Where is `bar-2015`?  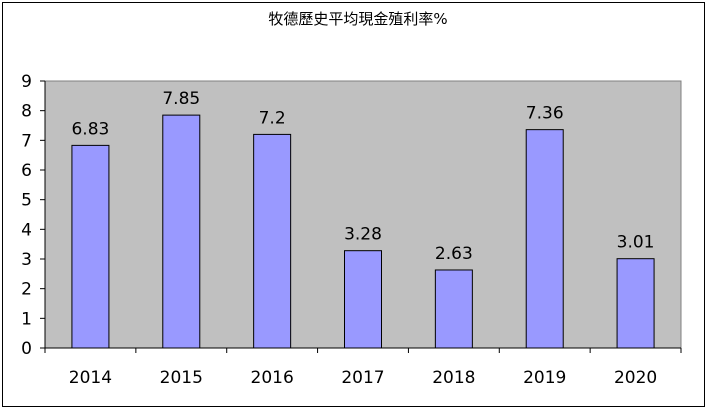
bar-2015 is located at coordinates (181, 231).